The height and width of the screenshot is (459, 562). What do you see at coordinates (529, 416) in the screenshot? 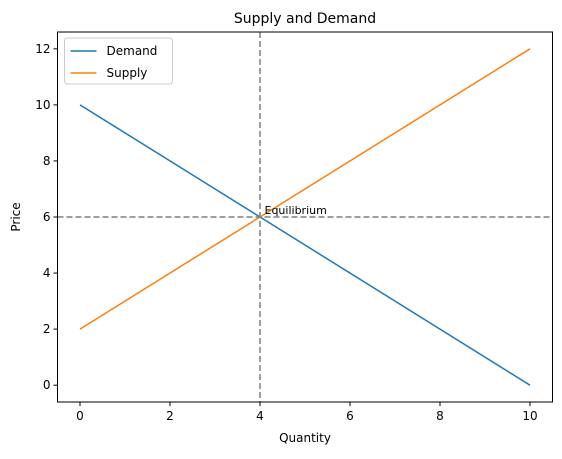
I see `x-tick-label: 10` at bounding box center [529, 416].